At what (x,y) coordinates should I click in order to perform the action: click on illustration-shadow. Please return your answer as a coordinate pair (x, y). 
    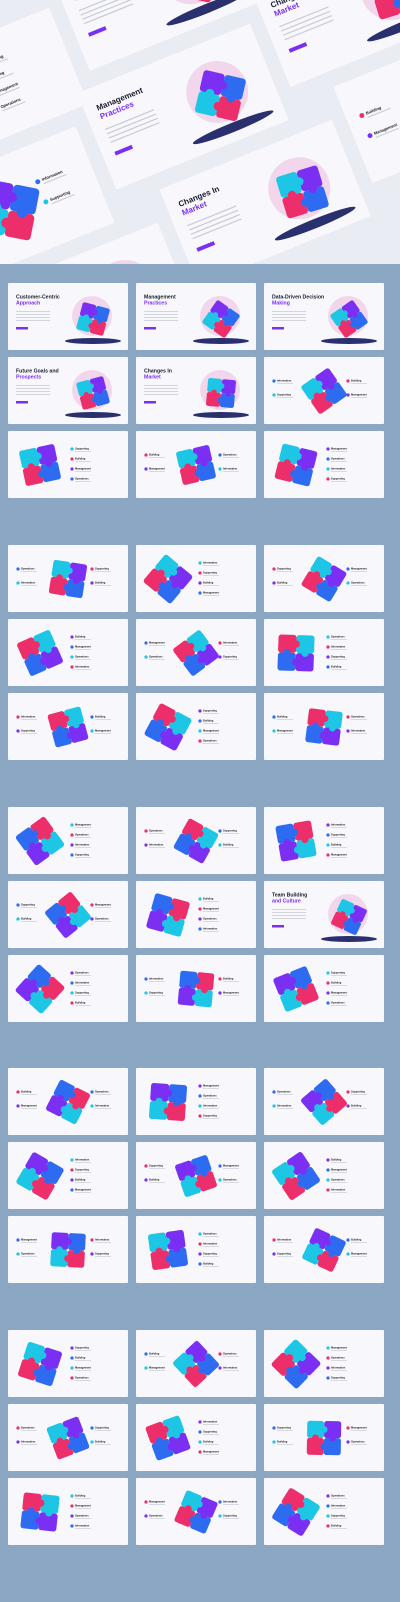
    Looking at the image, I should click on (93, 415).